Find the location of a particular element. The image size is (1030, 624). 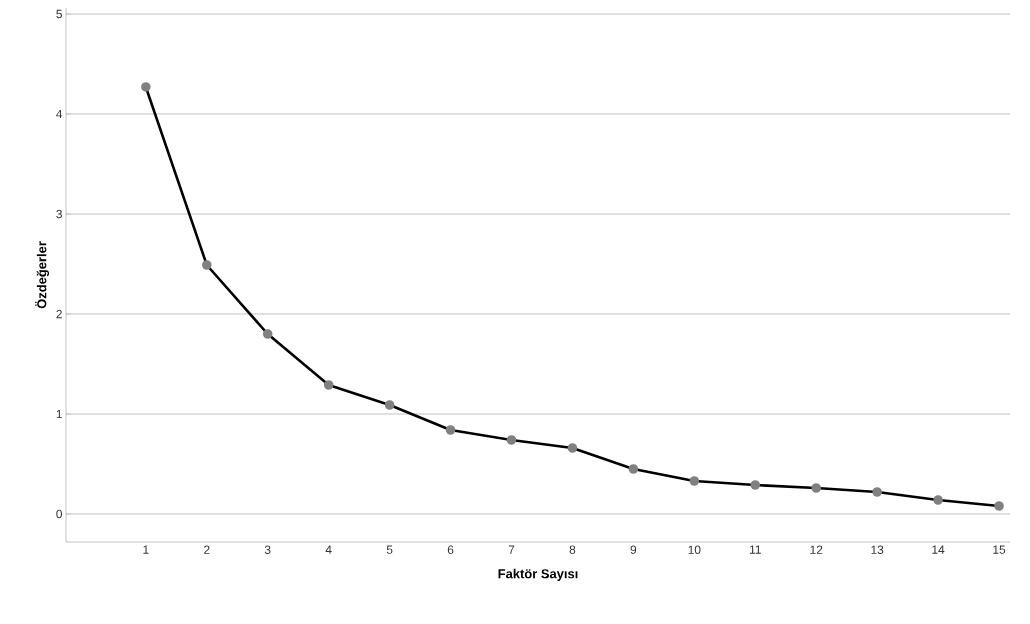

x-tick-label: 11 is located at coordinates (755, 549).